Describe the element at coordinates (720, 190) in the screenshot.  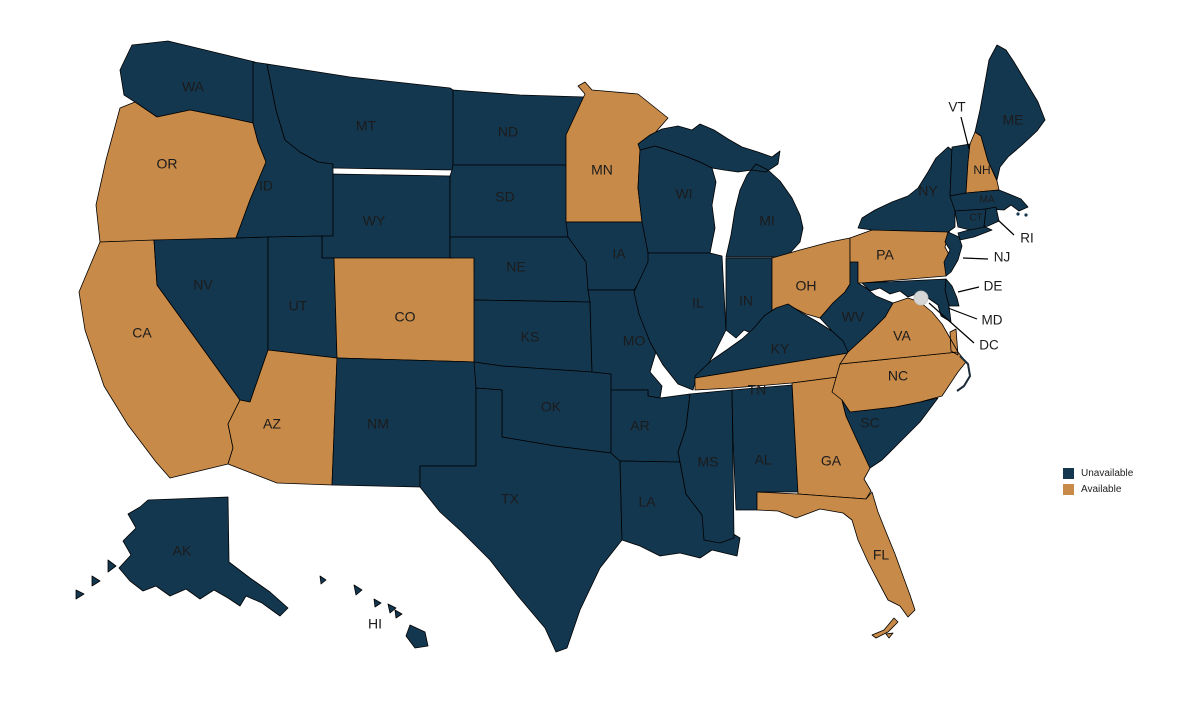
I see `state-mi` at that location.